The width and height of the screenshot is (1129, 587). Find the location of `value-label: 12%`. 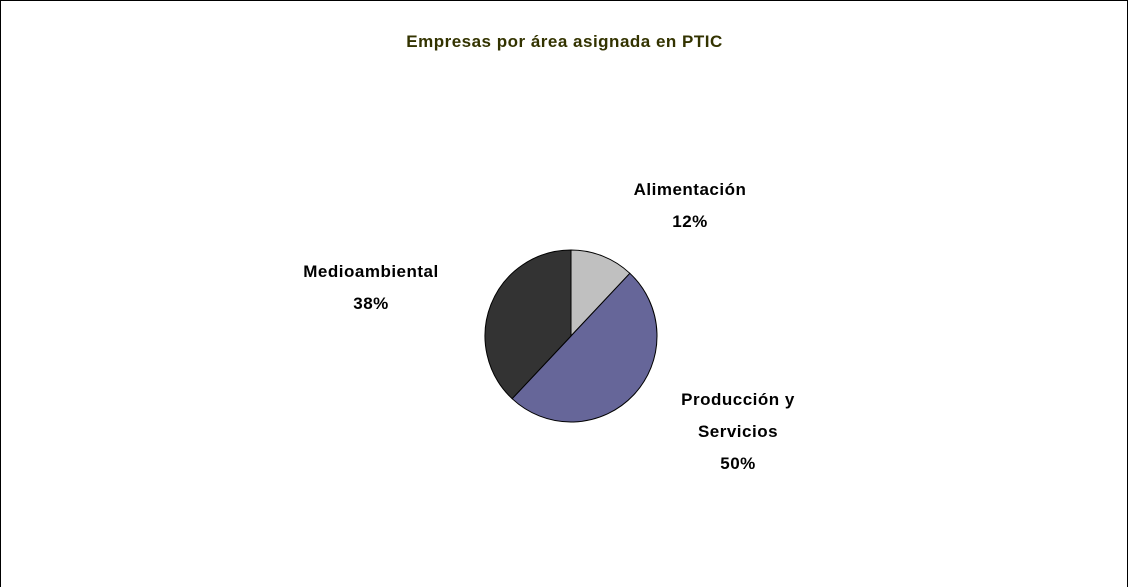

value-label: 12% is located at coordinates (690, 221).